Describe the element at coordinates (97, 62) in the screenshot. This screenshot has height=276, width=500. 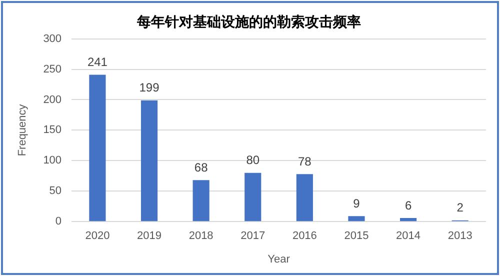
I see `data-label: 241` at that location.